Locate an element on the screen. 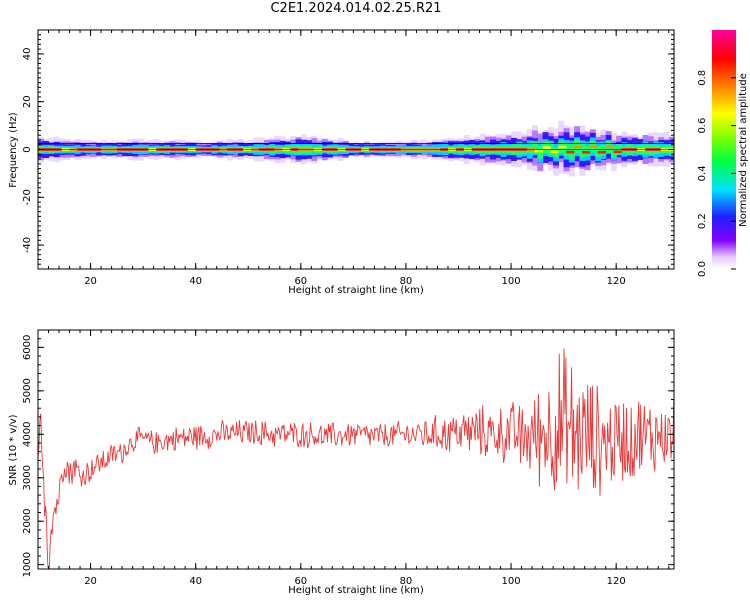  bottom-x-tick-label: 40 is located at coordinates (195, 581).